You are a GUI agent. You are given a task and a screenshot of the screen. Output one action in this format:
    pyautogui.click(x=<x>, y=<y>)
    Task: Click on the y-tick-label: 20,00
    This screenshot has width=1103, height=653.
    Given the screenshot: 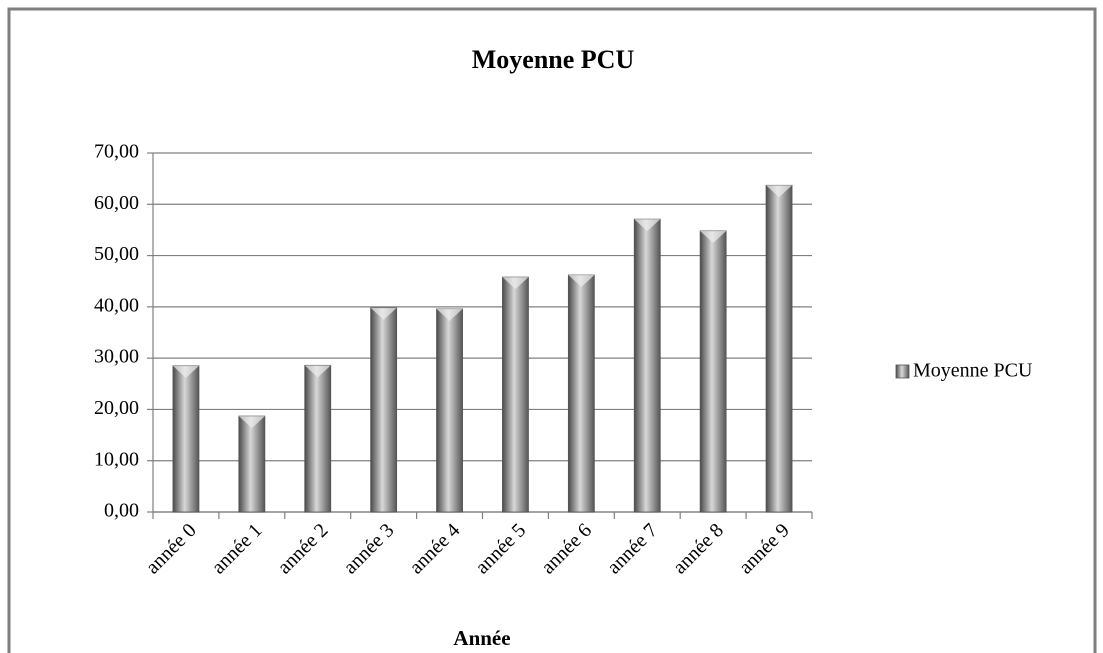 What is the action you would take?
    pyautogui.click(x=116, y=408)
    